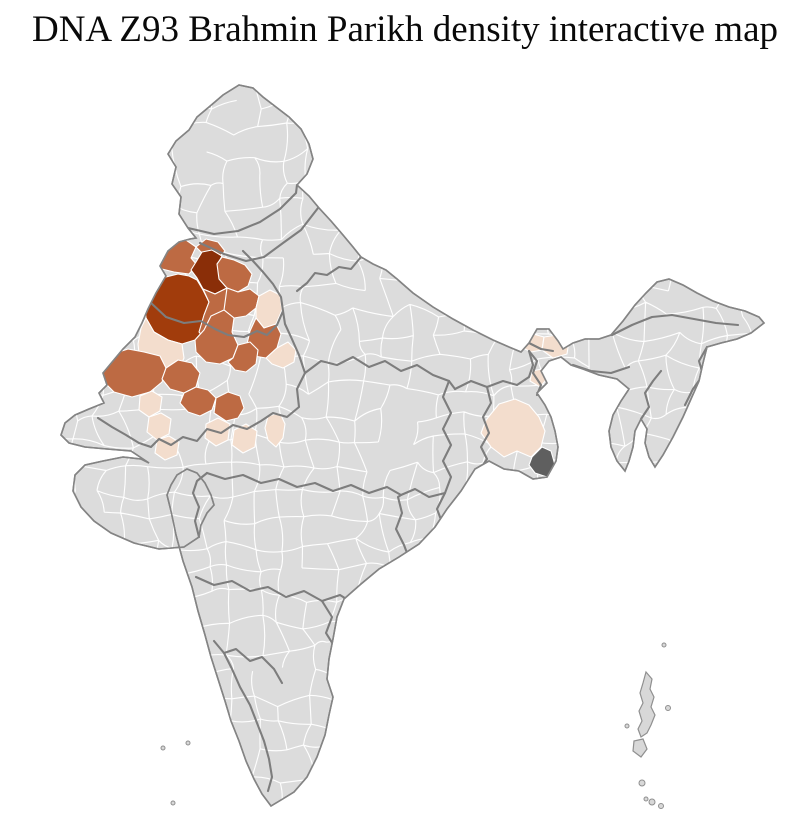 This screenshot has height=840, width=810. What do you see at coordinates (415, 725) in the screenshot?
I see `islands` at bounding box center [415, 725].